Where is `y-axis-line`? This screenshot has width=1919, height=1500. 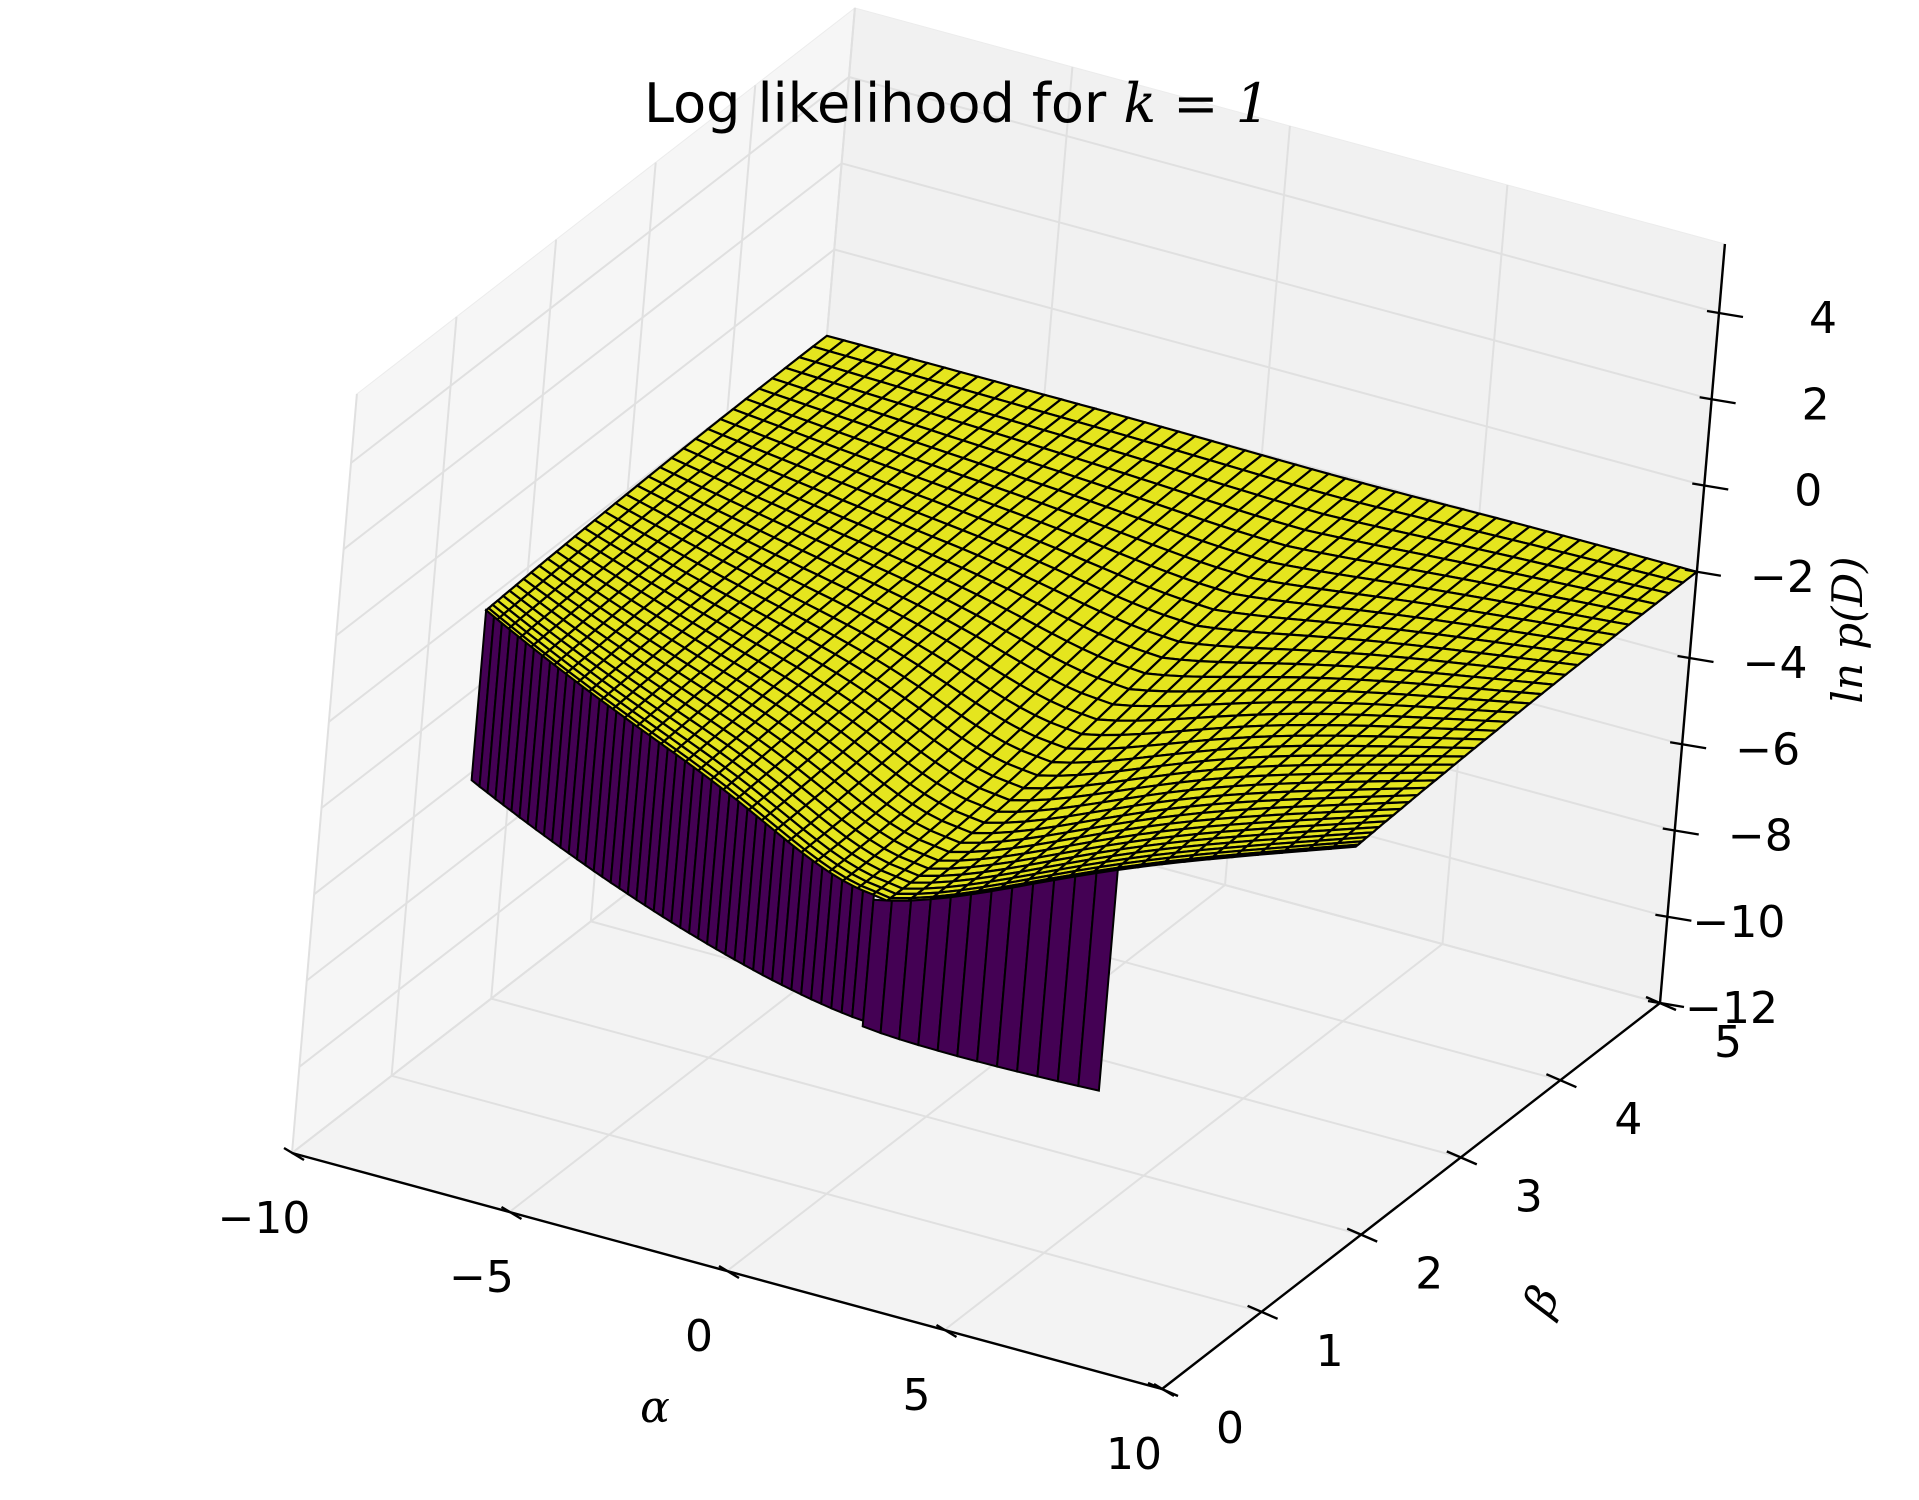 y-axis-line is located at coordinates (1411, 1196).